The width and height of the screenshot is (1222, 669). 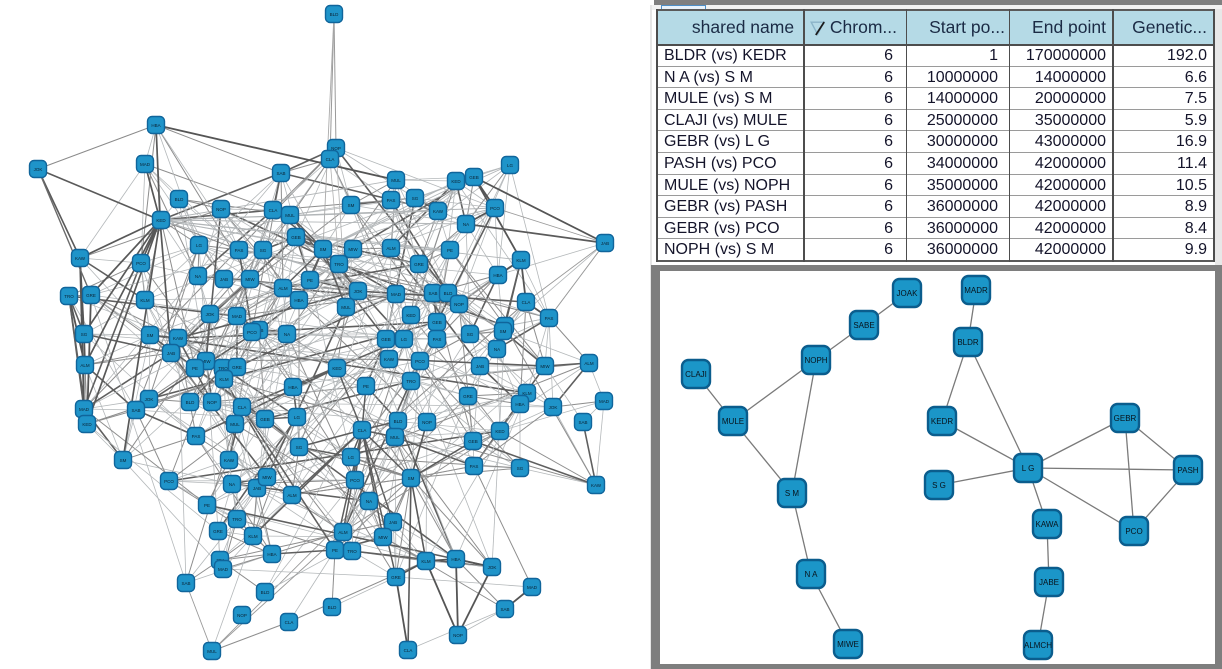 What do you see at coordinates (848, 644) in the screenshot?
I see `svg-text: MIWE` at bounding box center [848, 644].